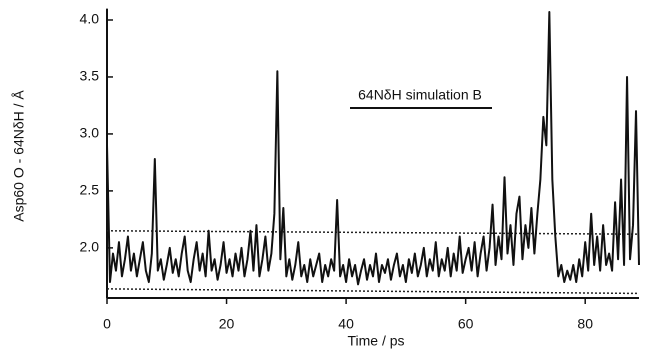 This screenshot has height=354, width=645. Describe the element at coordinates (107, 324) in the screenshot. I see `x-tick-label: 0` at that location.